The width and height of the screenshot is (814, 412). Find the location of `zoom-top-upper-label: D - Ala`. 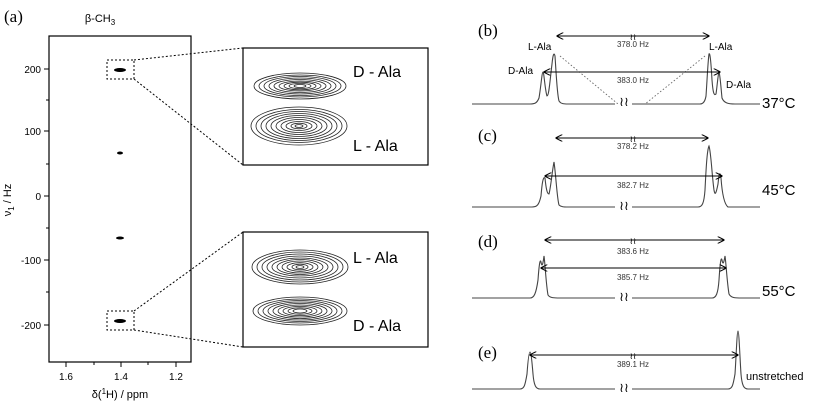

zoom-top-upper-label: D - Ala is located at coordinates (377, 72).